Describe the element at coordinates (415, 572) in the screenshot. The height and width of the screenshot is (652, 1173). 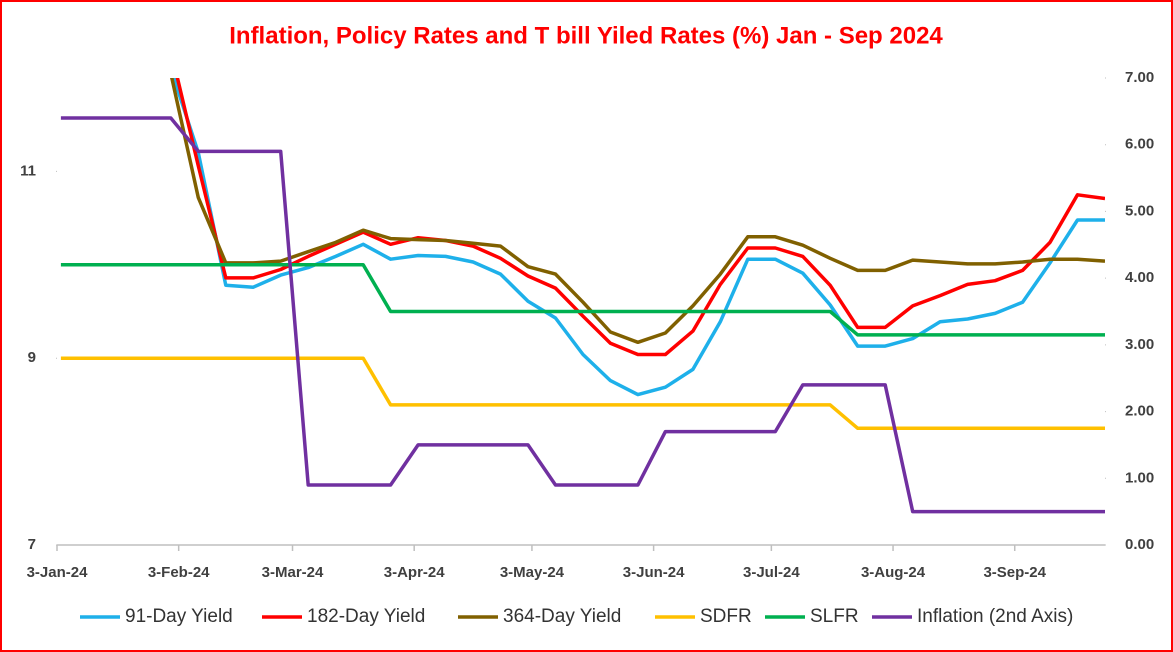
I see `x-tick-label: 3-Apr-24` at that location.